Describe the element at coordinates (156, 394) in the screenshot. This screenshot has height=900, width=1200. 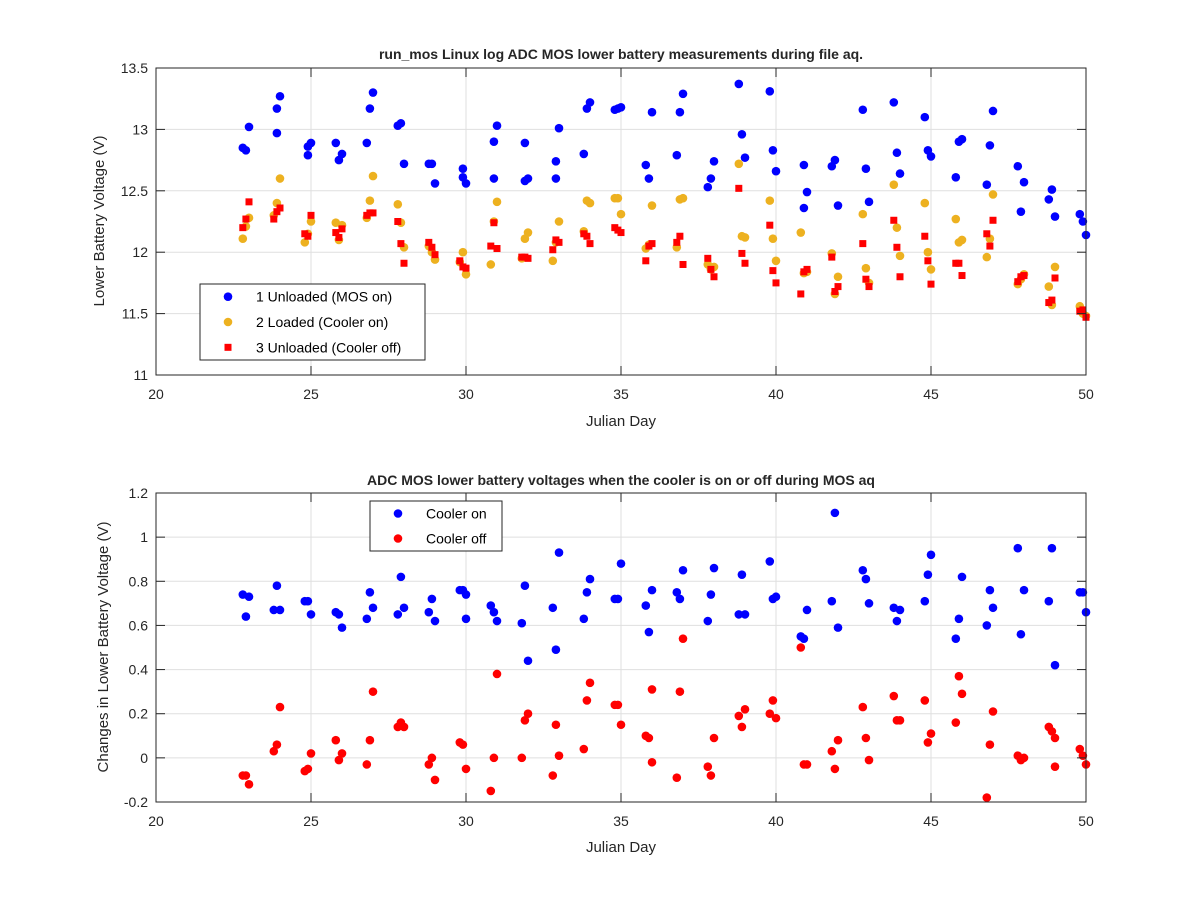
I see `x-tick-label: 20` at that location.